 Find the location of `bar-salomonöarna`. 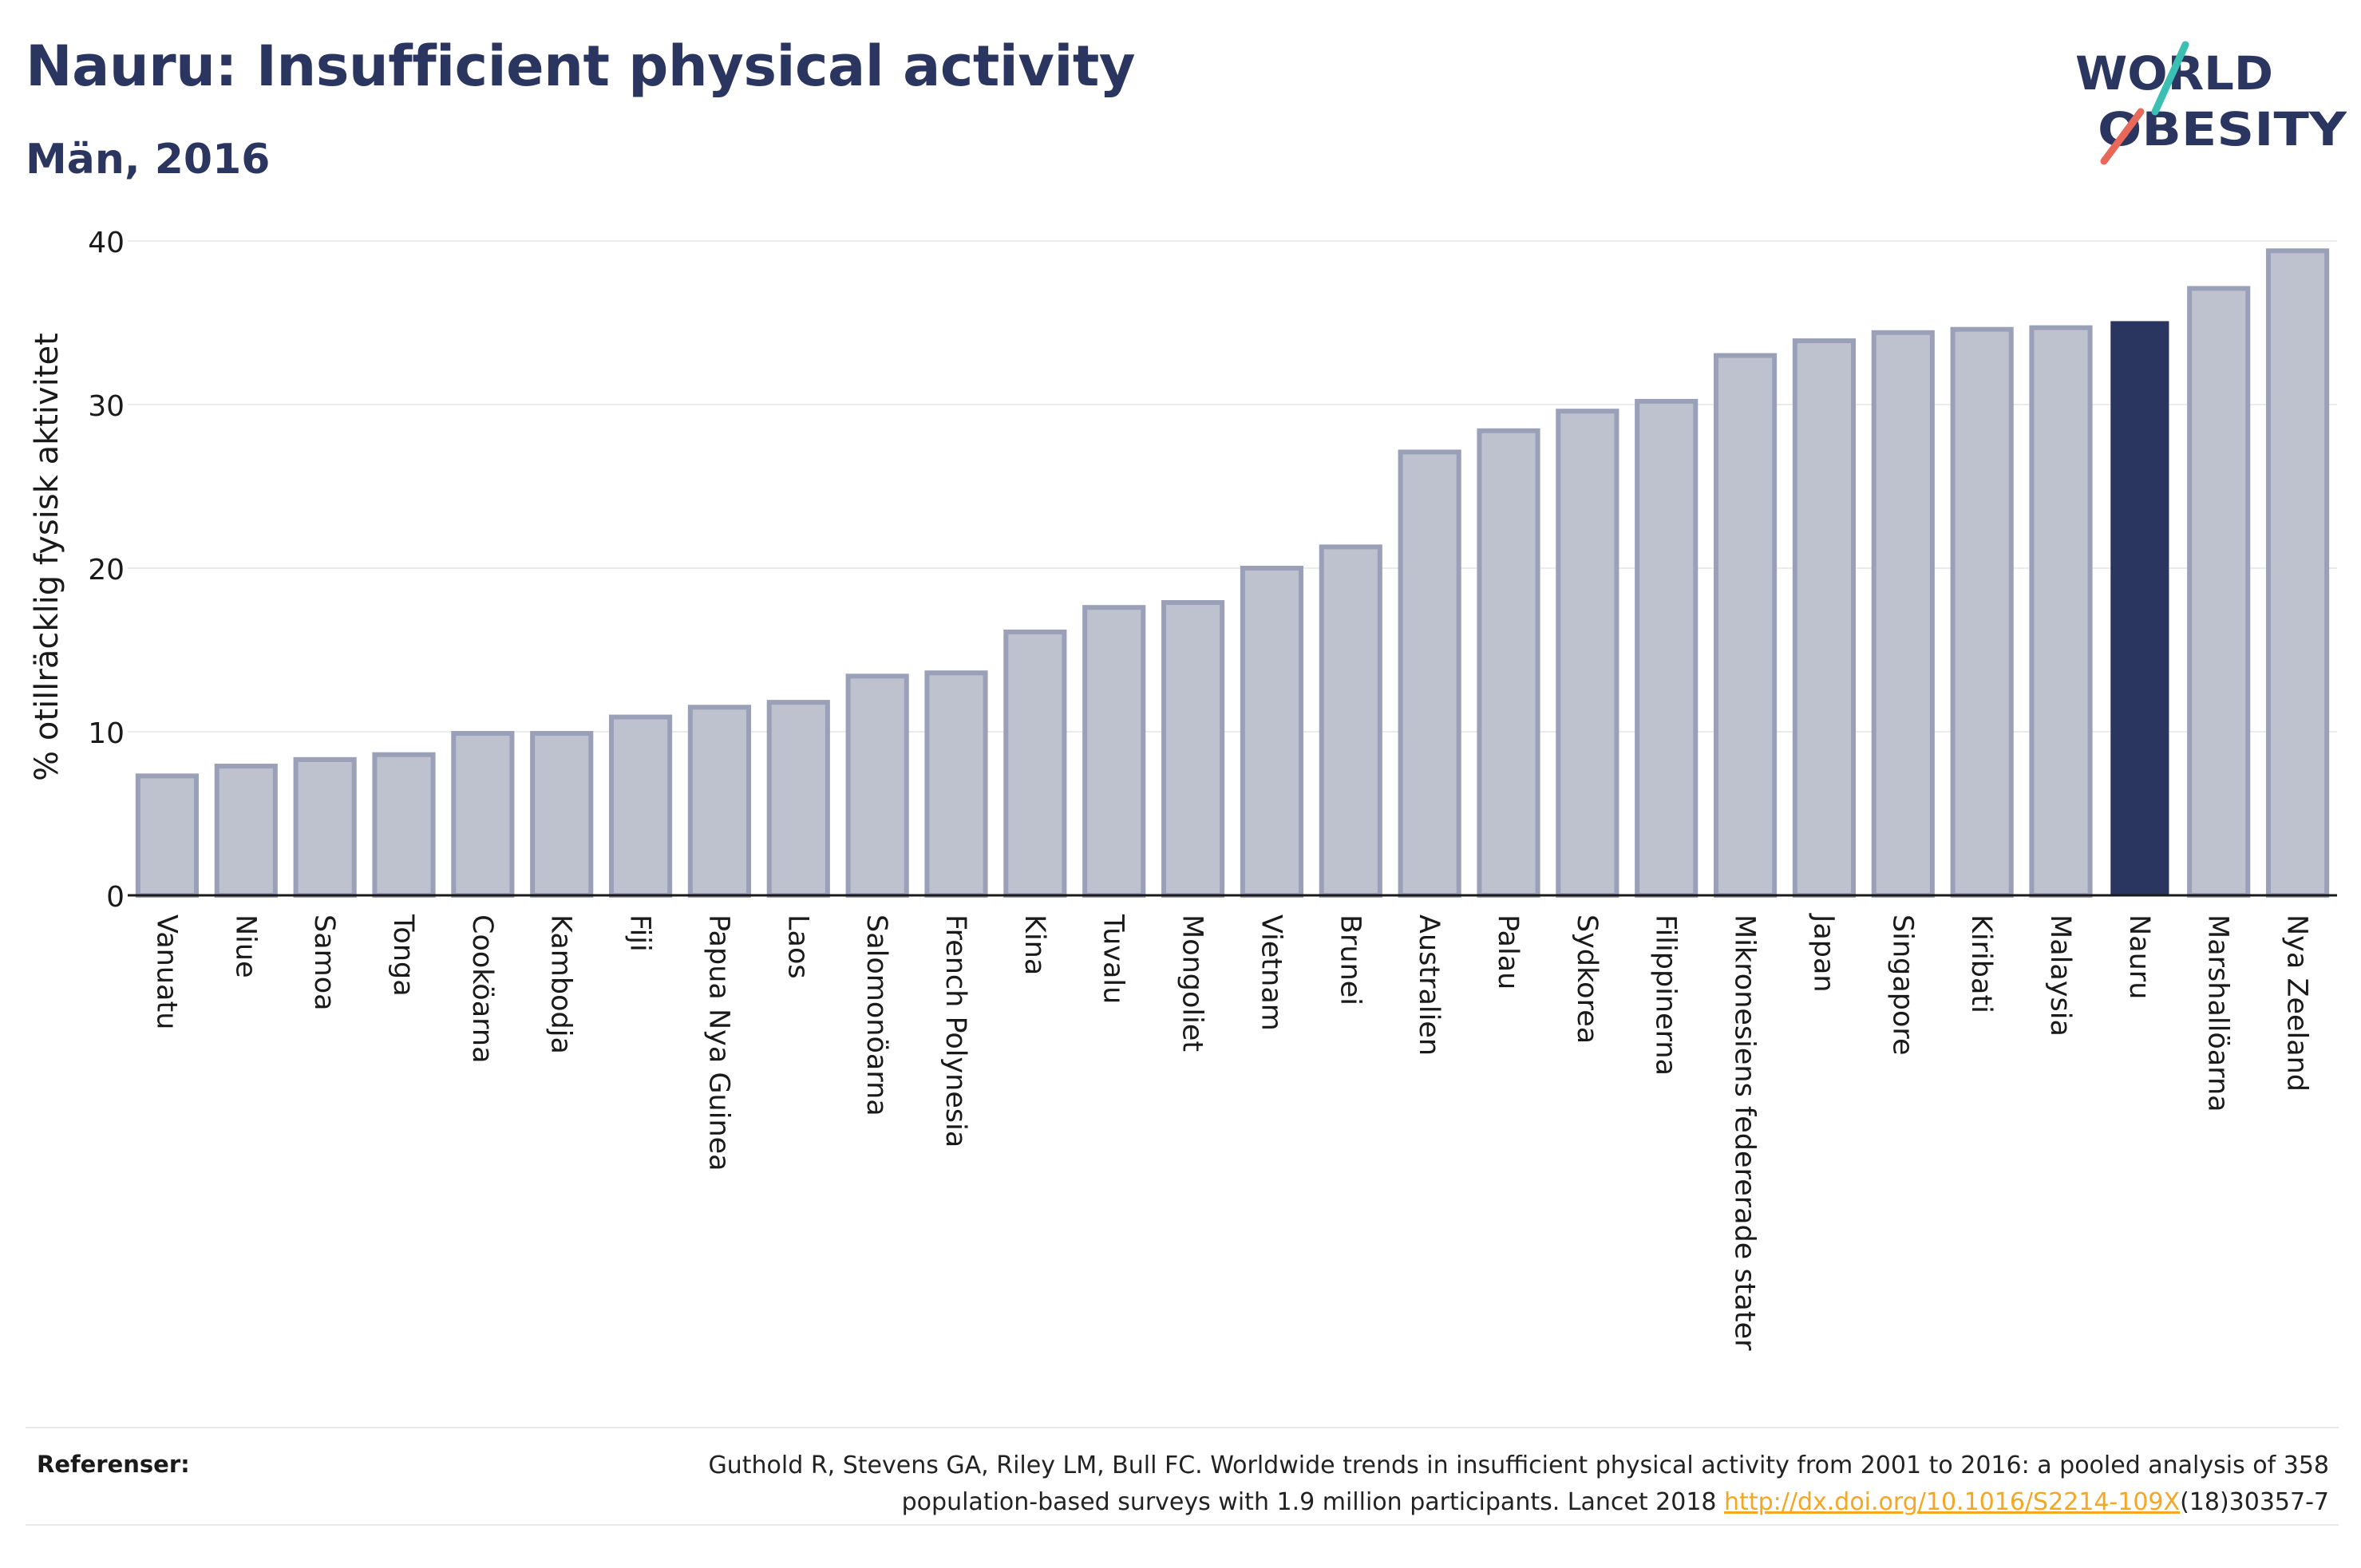

bar-salomonöarna is located at coordinates (877, 785).